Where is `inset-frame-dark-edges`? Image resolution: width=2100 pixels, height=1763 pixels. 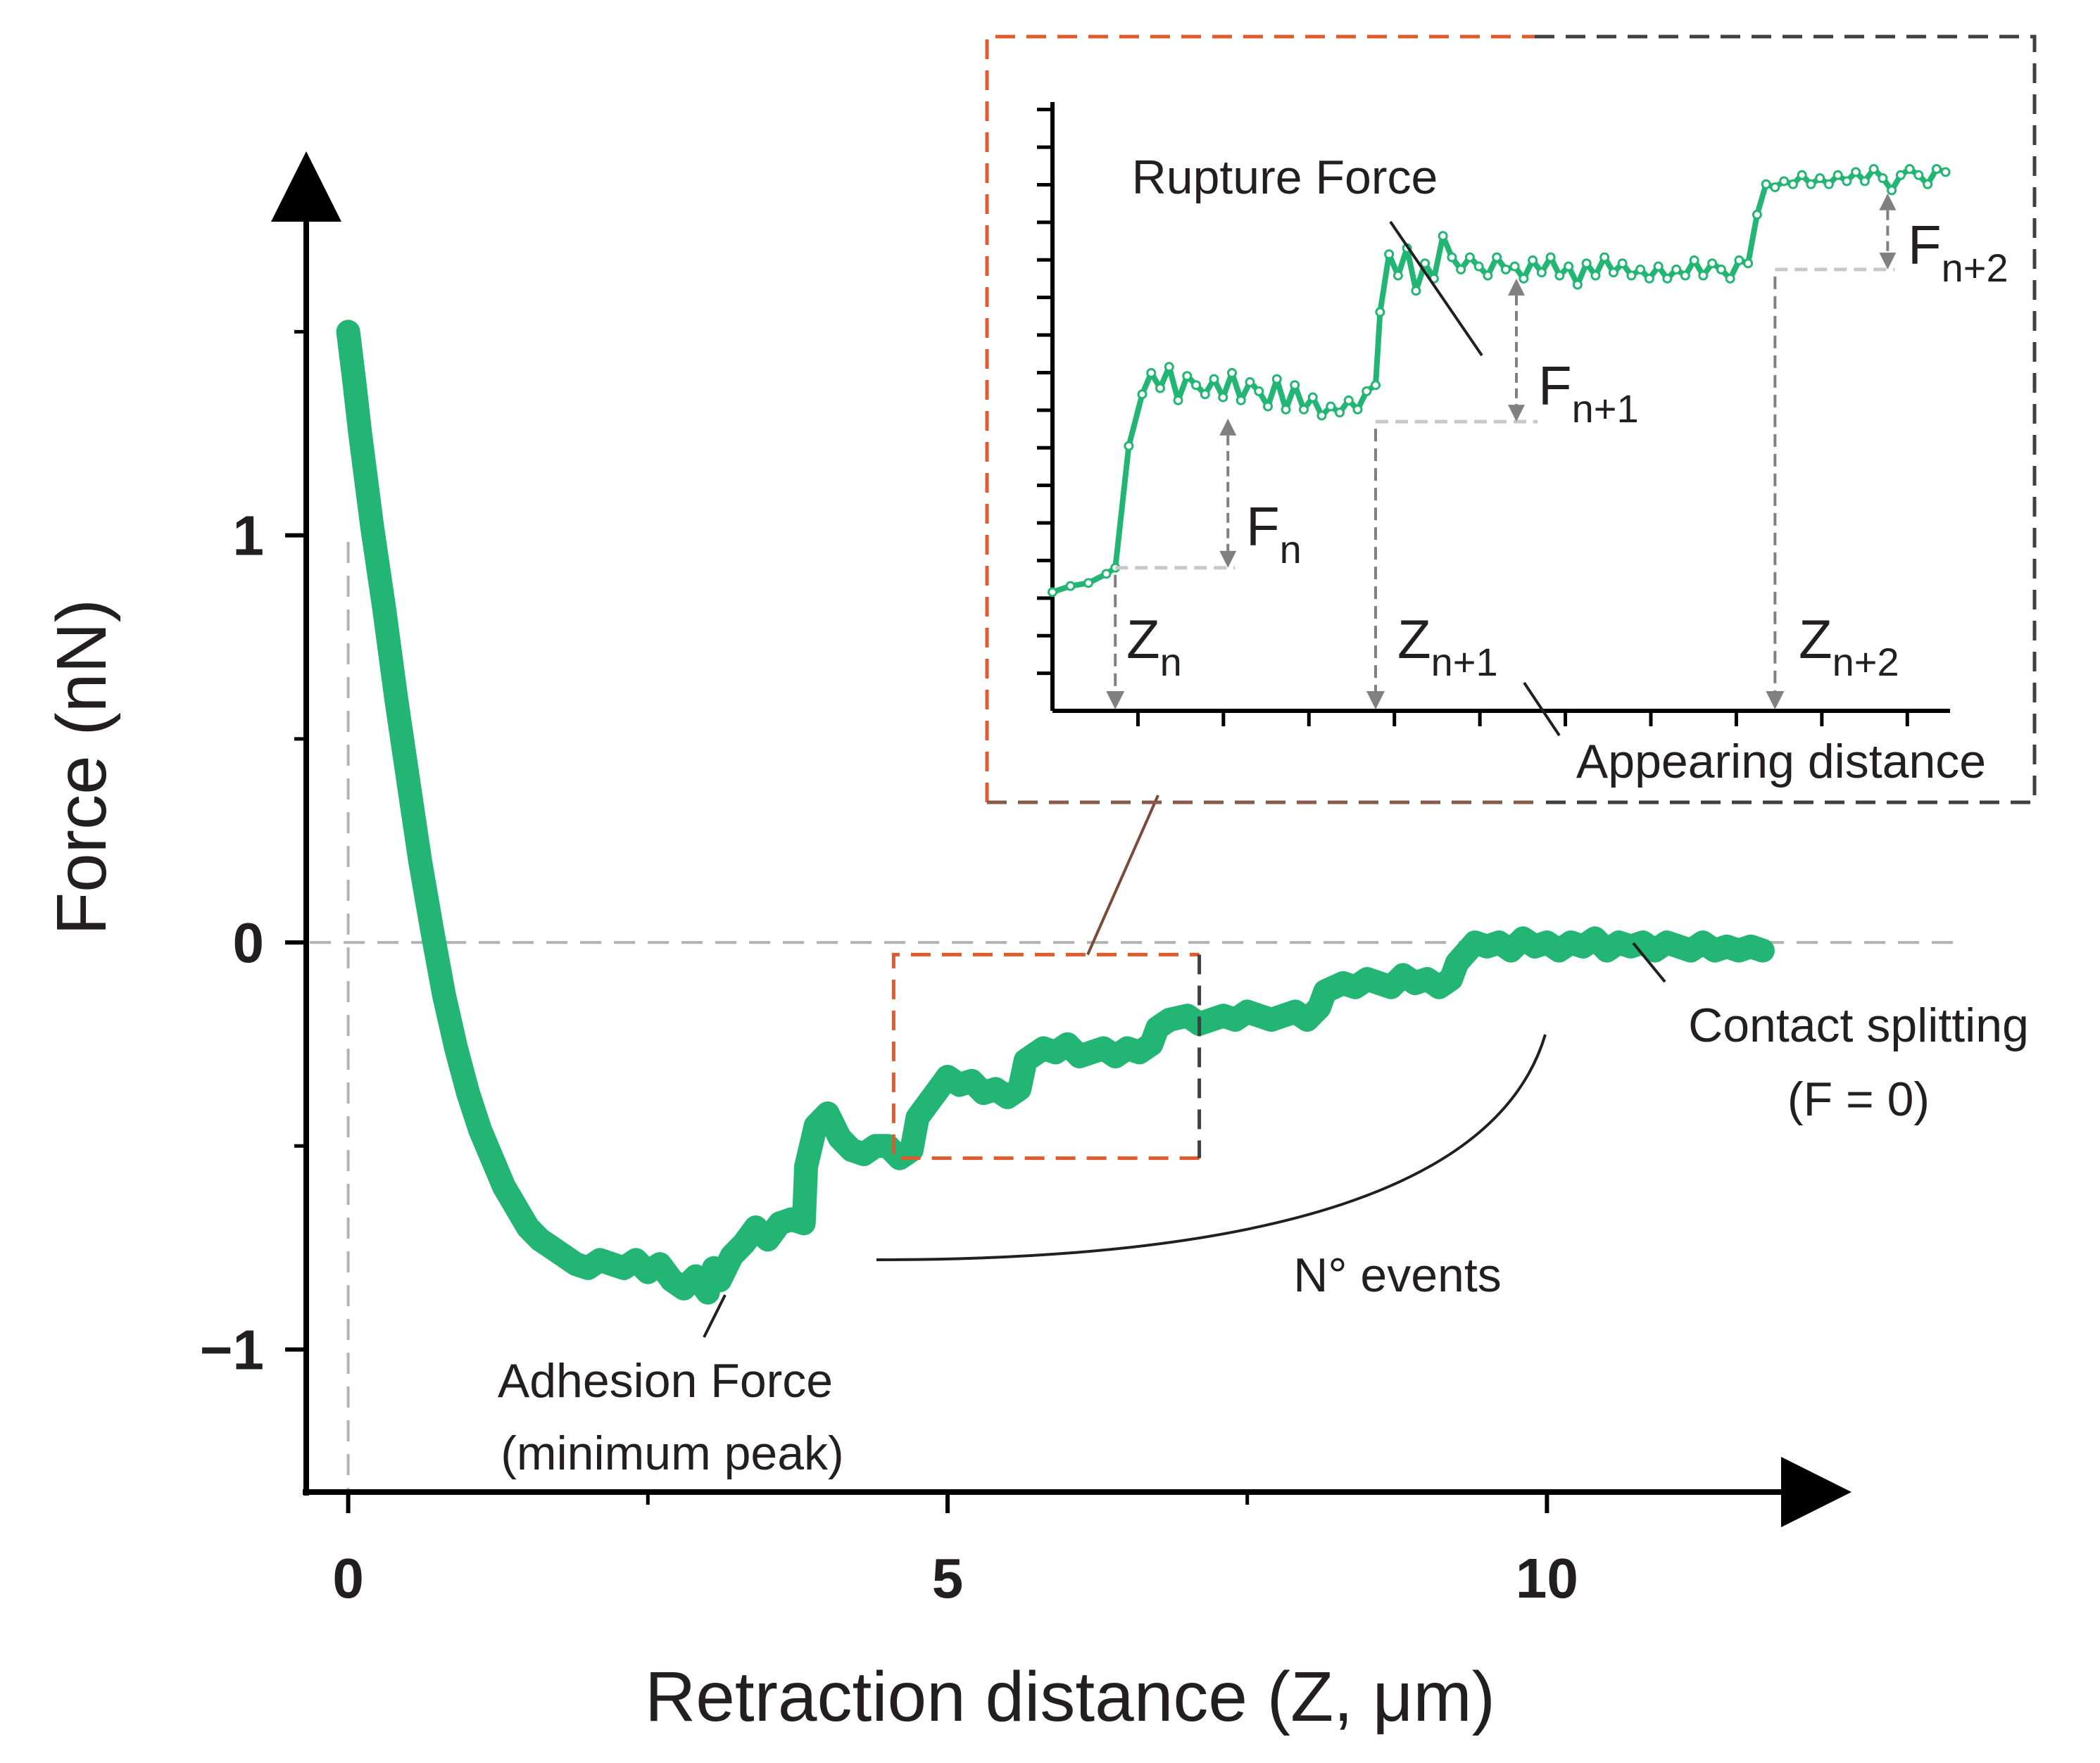 inset-frame-dark-edges is located at coordinates (1786, 419).